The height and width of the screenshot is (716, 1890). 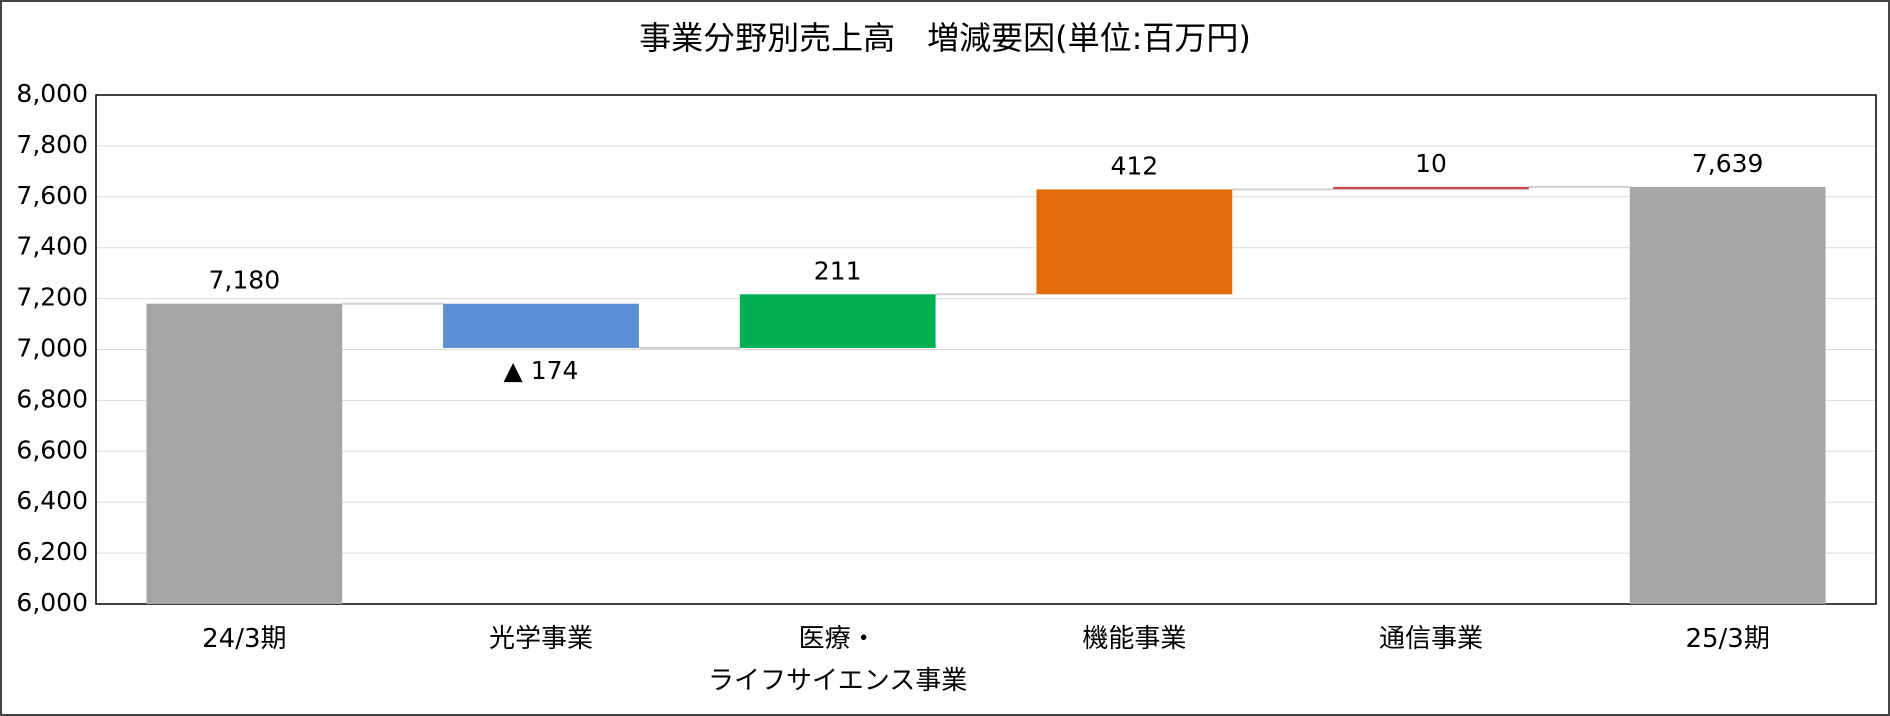 What do you see at coordinates (52, 551) in the screenshot?
I see `y-tick-label: 6,200` at bounding box center [52, 551].